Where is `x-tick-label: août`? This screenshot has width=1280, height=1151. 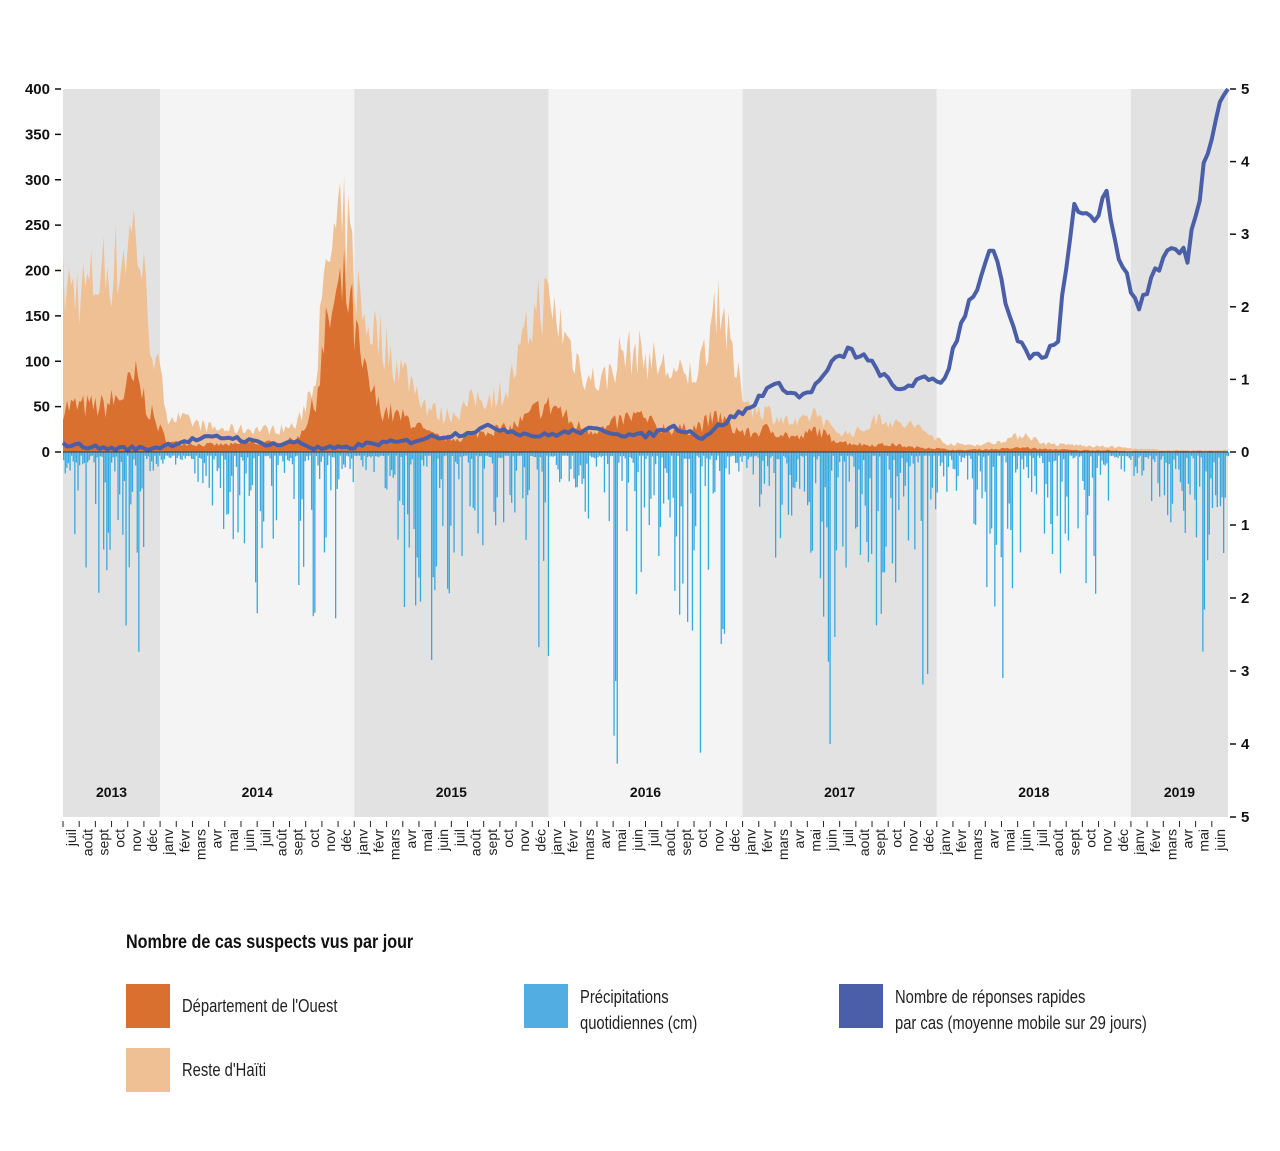
x-tick-label: août is located at coordinates (281, 842).